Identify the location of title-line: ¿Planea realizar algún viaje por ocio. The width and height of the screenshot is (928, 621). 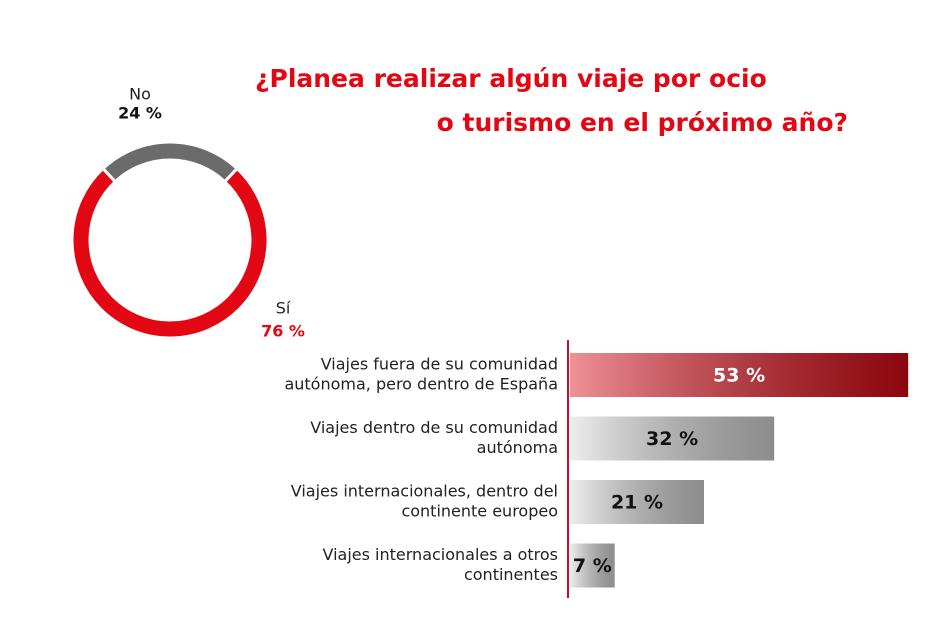
(511, 78).